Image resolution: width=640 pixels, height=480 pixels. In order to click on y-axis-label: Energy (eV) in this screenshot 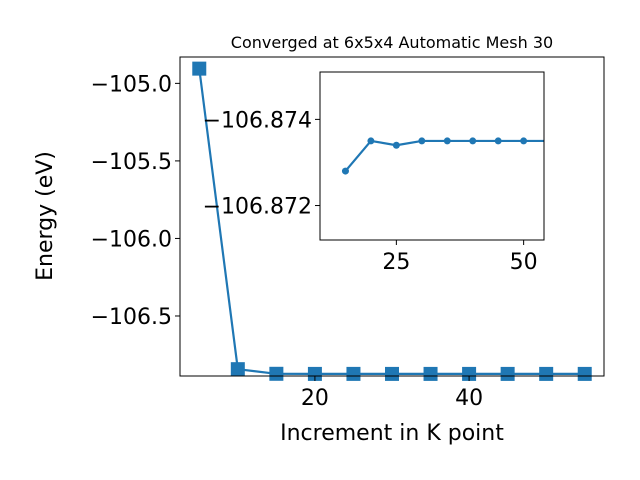, I will do `click(45, 216)`.